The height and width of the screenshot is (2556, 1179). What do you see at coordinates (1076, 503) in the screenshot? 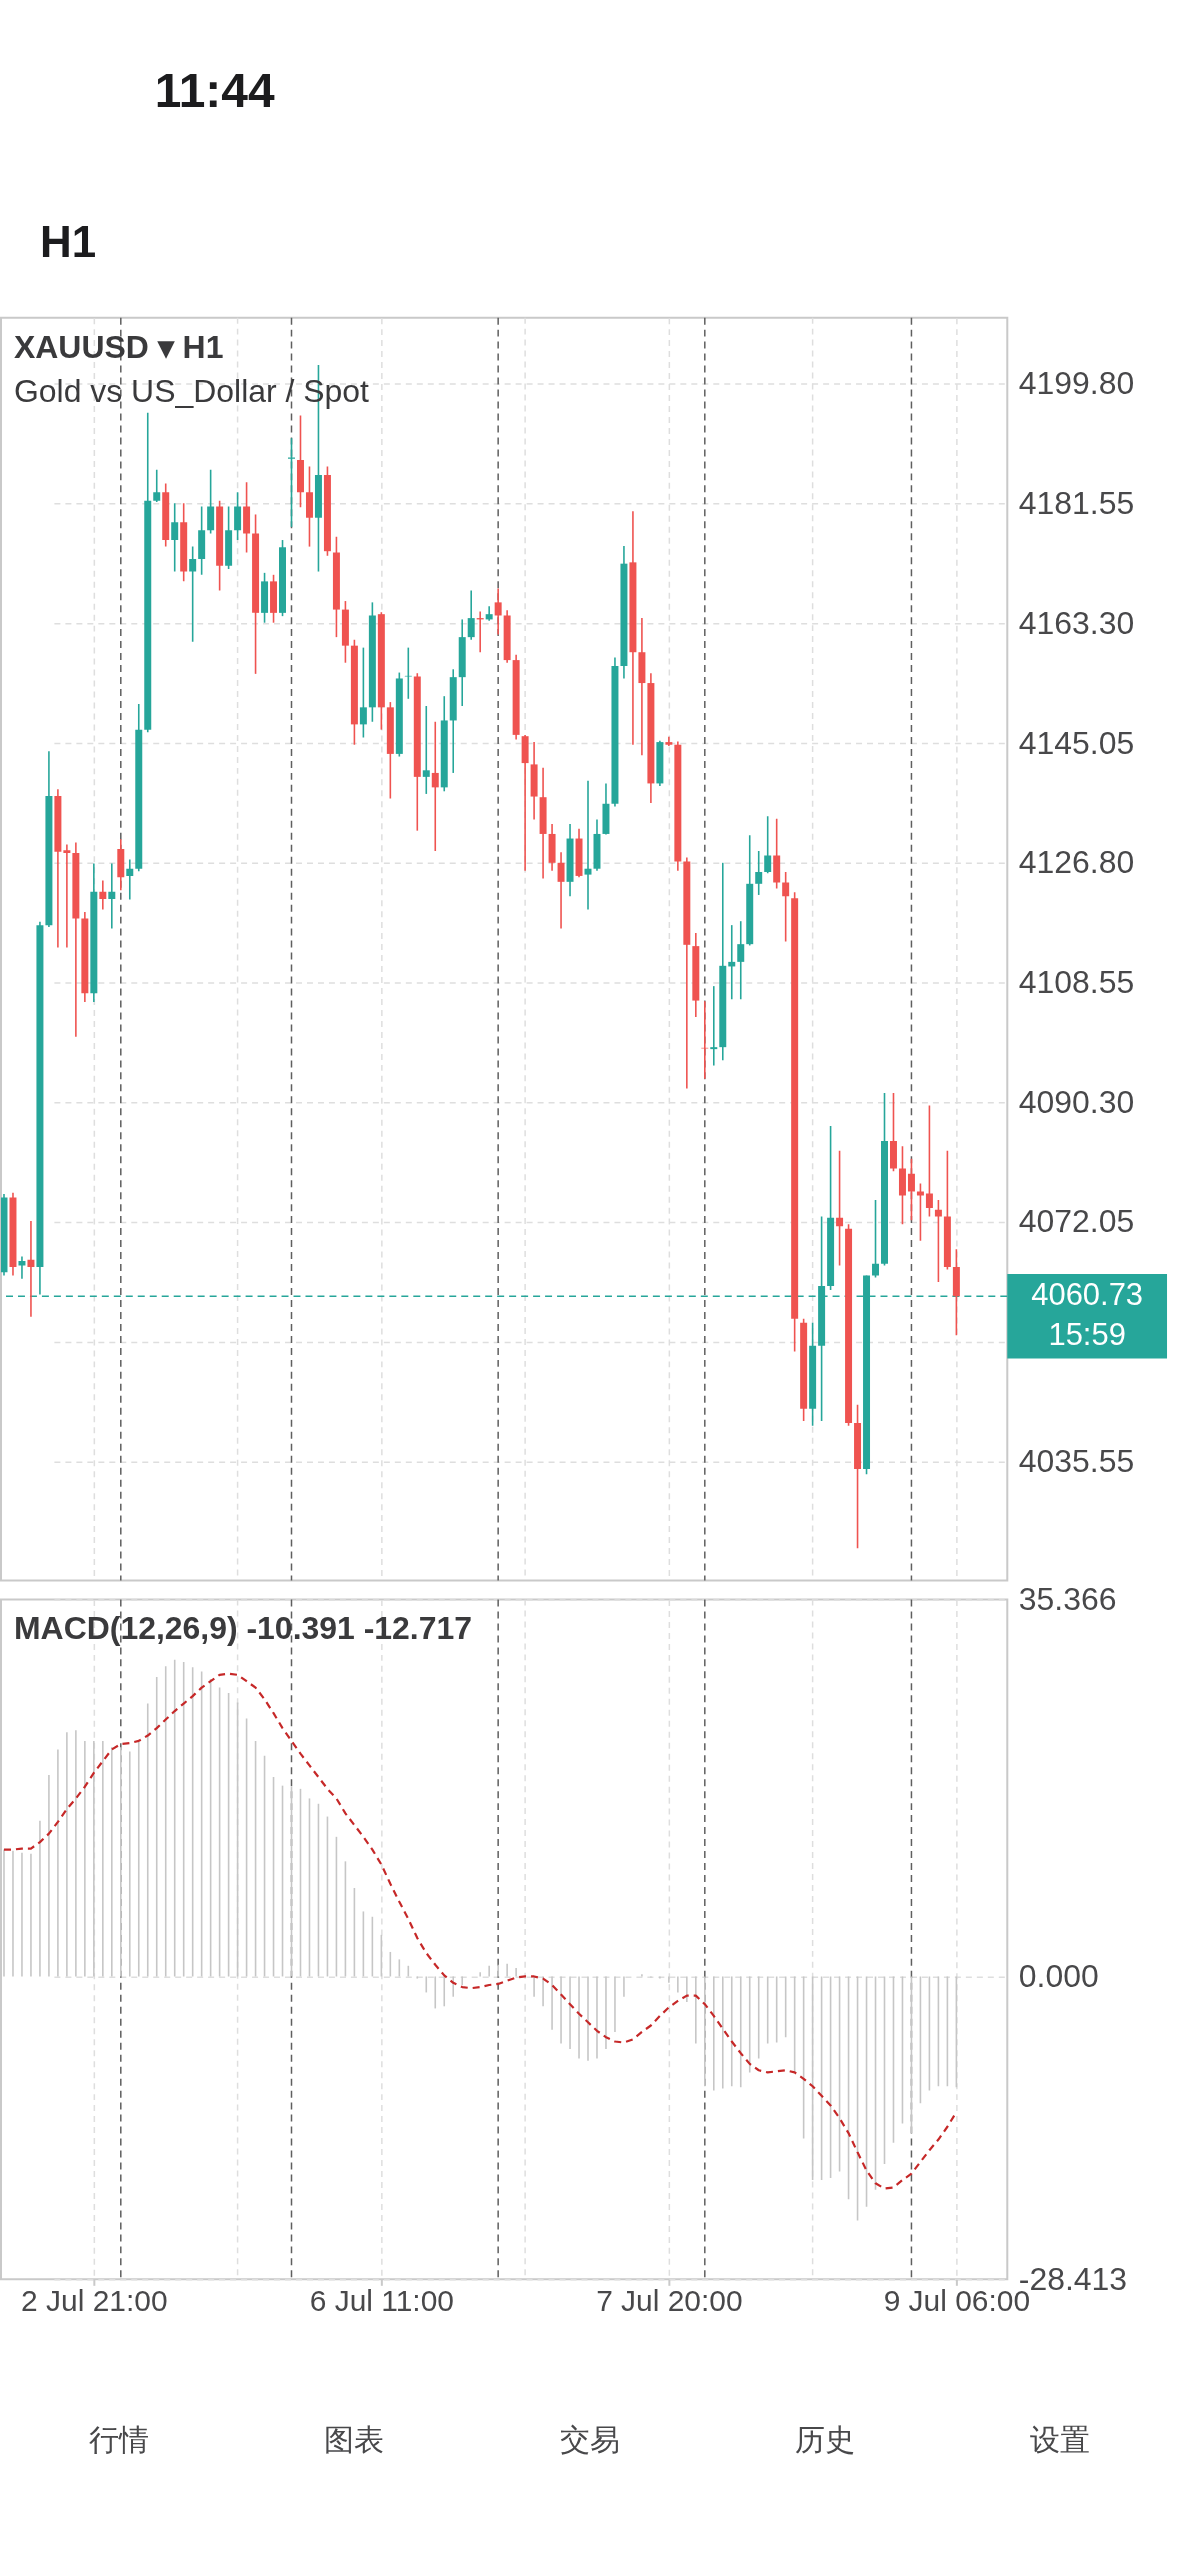
I see `y-tick-label: 4181.55` at bounding box center [1076, 503].